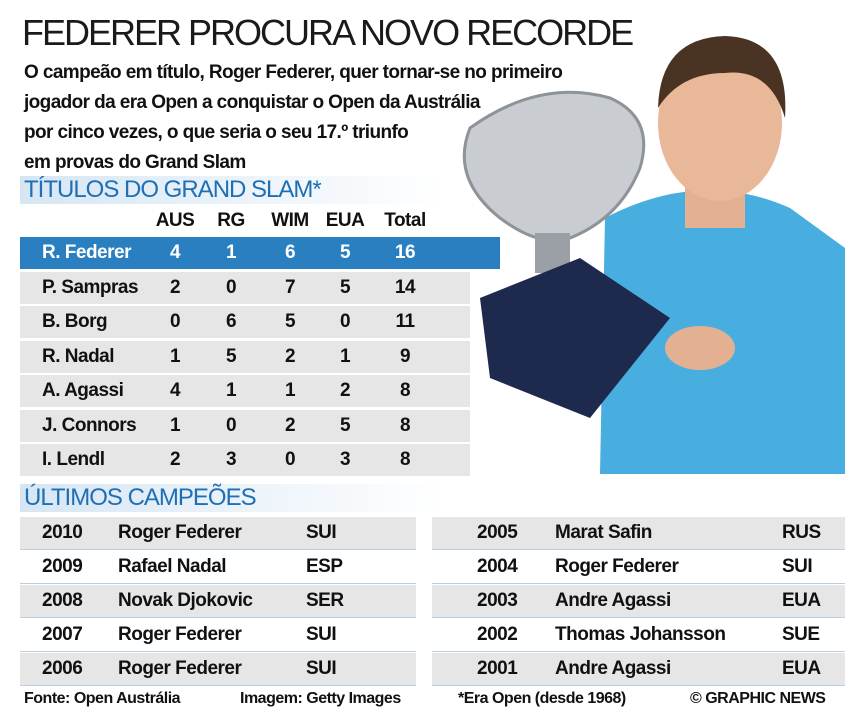 This screenshot has height=720, width=850. Describe the element at coordinates (328, 32) in the screenshot. I see `title: FEDERER PROCURA NOVO RECORDE` at that location.